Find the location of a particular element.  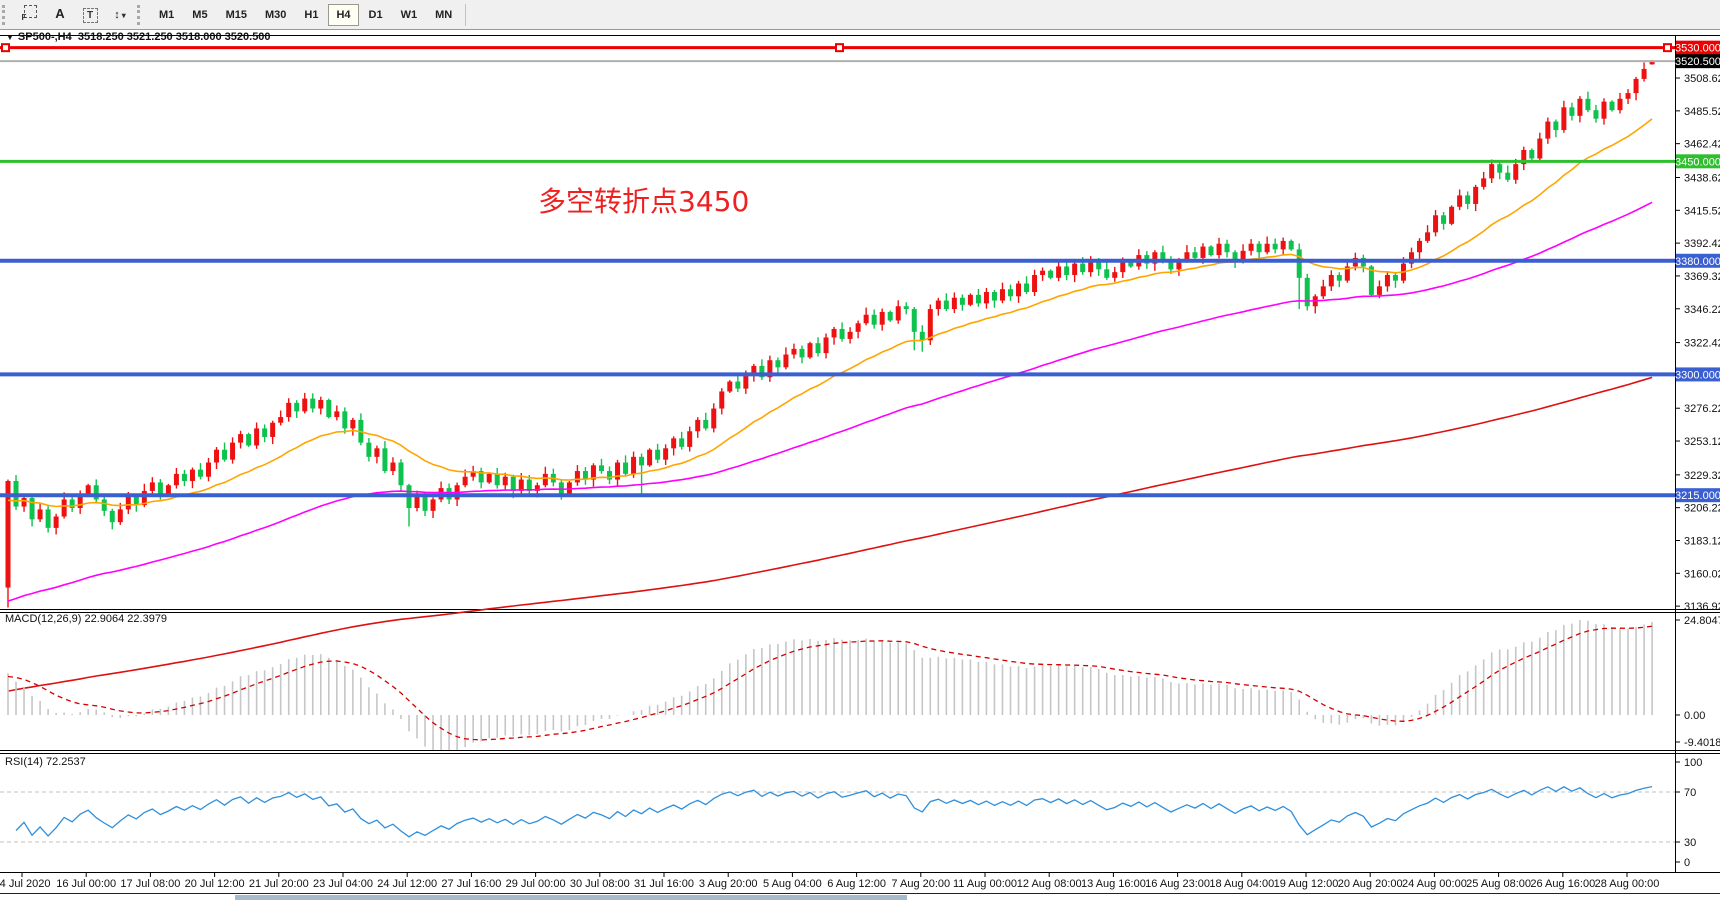

price-axis-label: 3392.420 is located at coordinates (1702, 244).